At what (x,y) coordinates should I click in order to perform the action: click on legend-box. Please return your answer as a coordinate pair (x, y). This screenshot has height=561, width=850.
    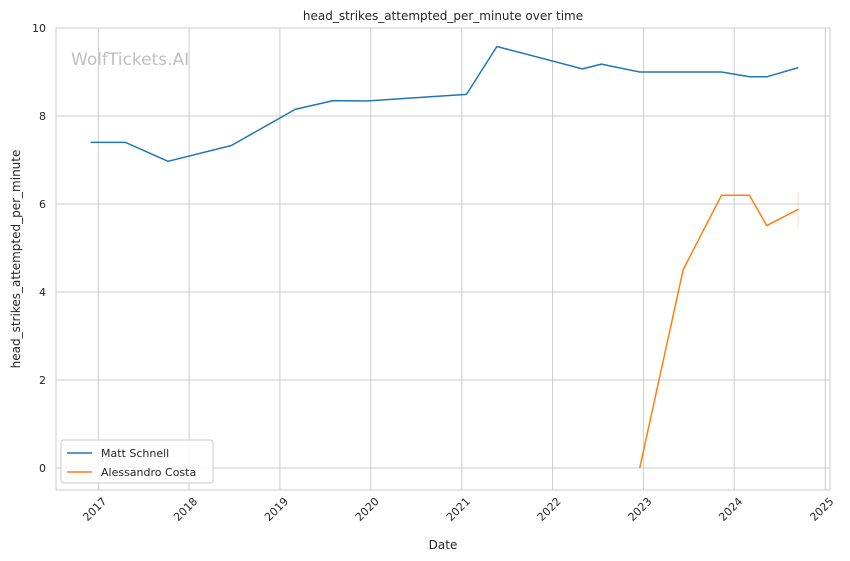
    Looking at the image, I should click on (137, 461).